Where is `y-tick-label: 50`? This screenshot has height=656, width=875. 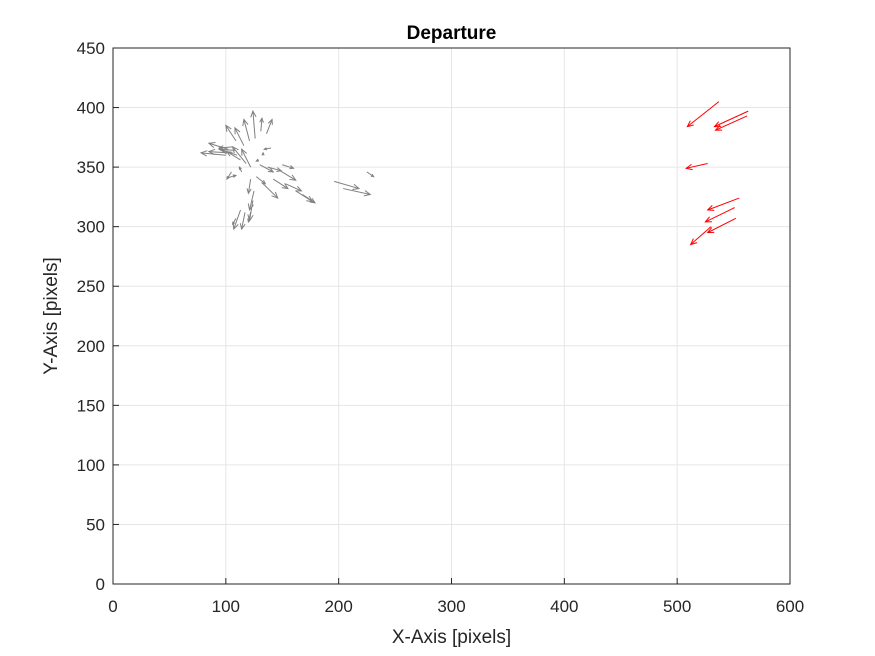
y-tick-label: 50 is located at coordinates (95, 524).